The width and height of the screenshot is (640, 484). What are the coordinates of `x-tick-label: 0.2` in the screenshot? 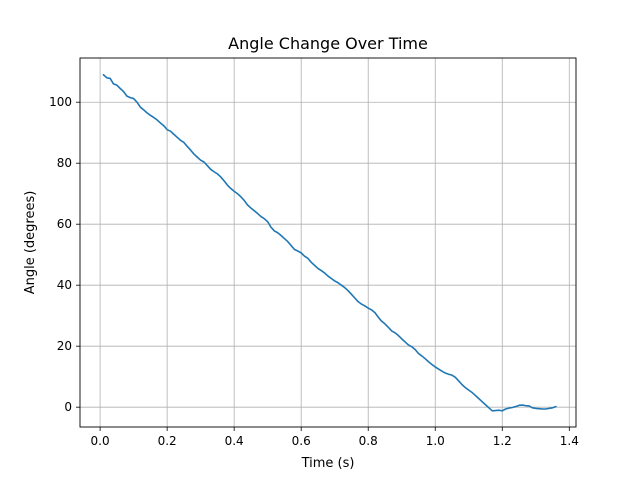 It's located at (167, 441).